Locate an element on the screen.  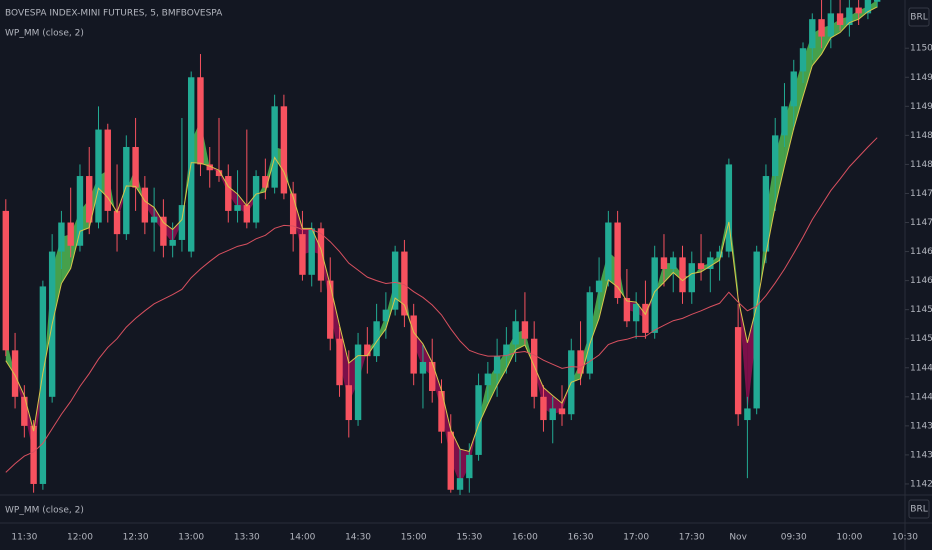
x-tick-label: 10:00 is located at coordinates (849, 538).